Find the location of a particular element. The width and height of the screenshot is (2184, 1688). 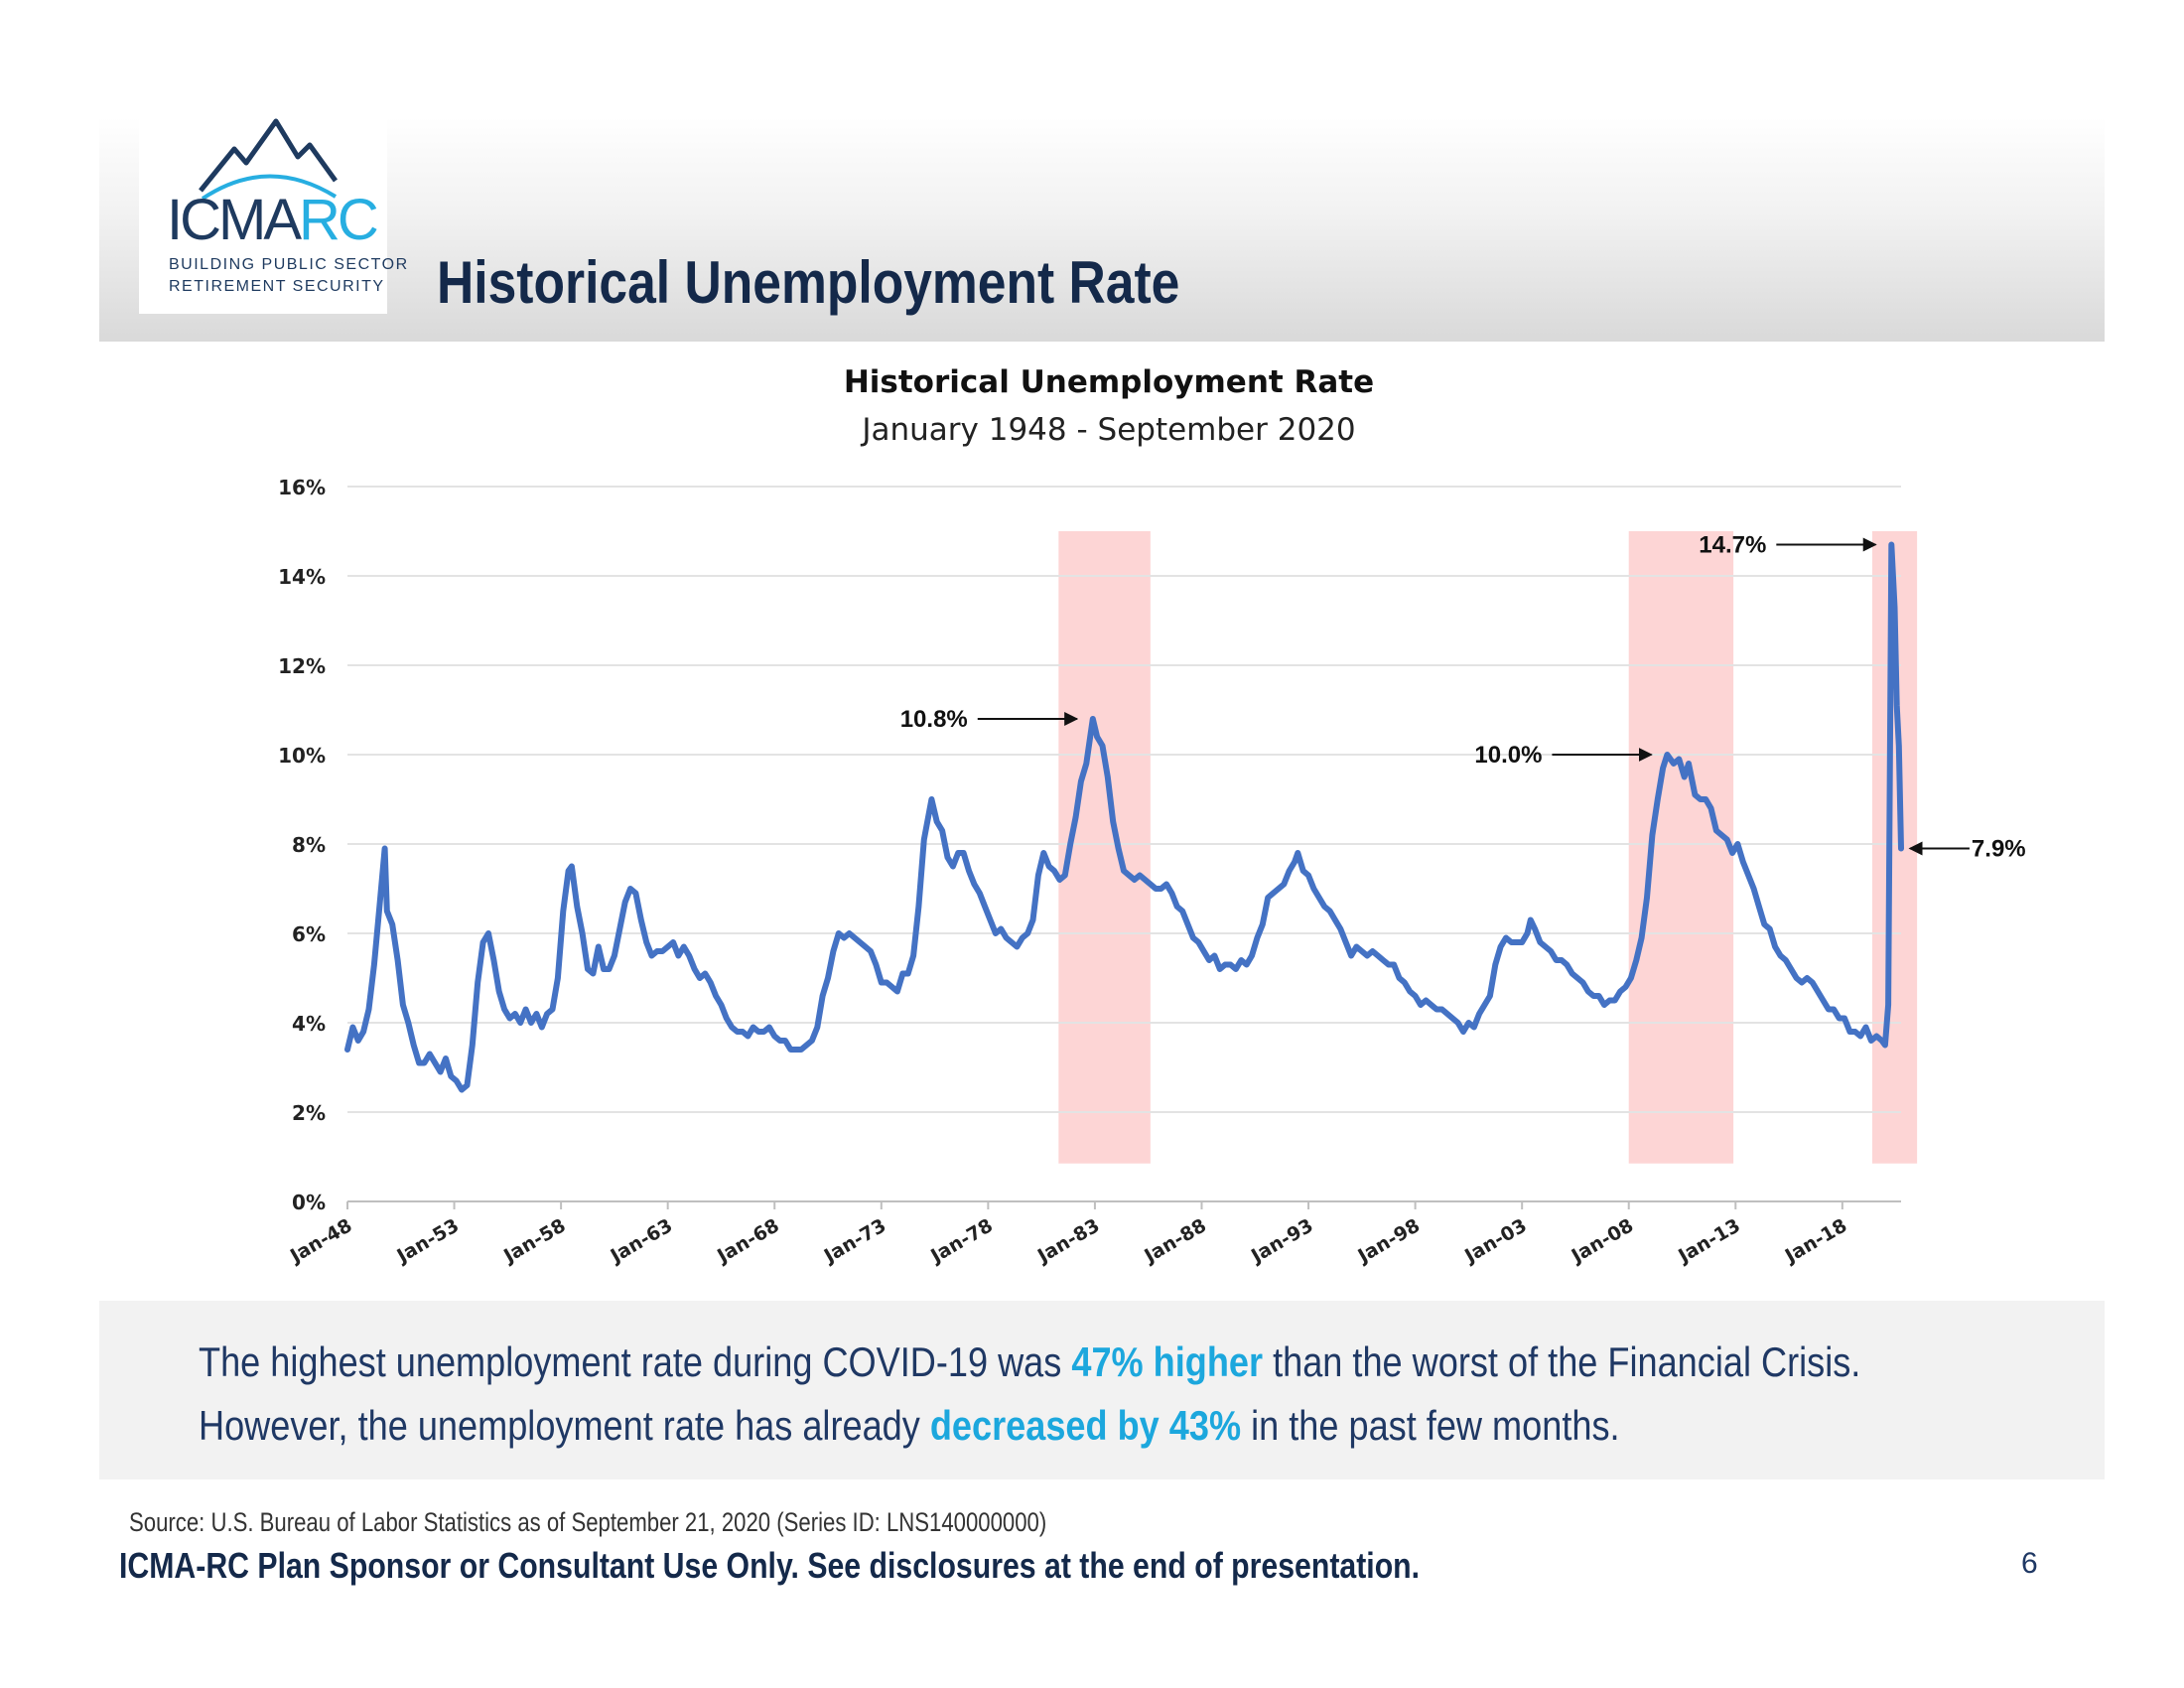

y-tick-label: 14% is located at coordinates (302, 577).